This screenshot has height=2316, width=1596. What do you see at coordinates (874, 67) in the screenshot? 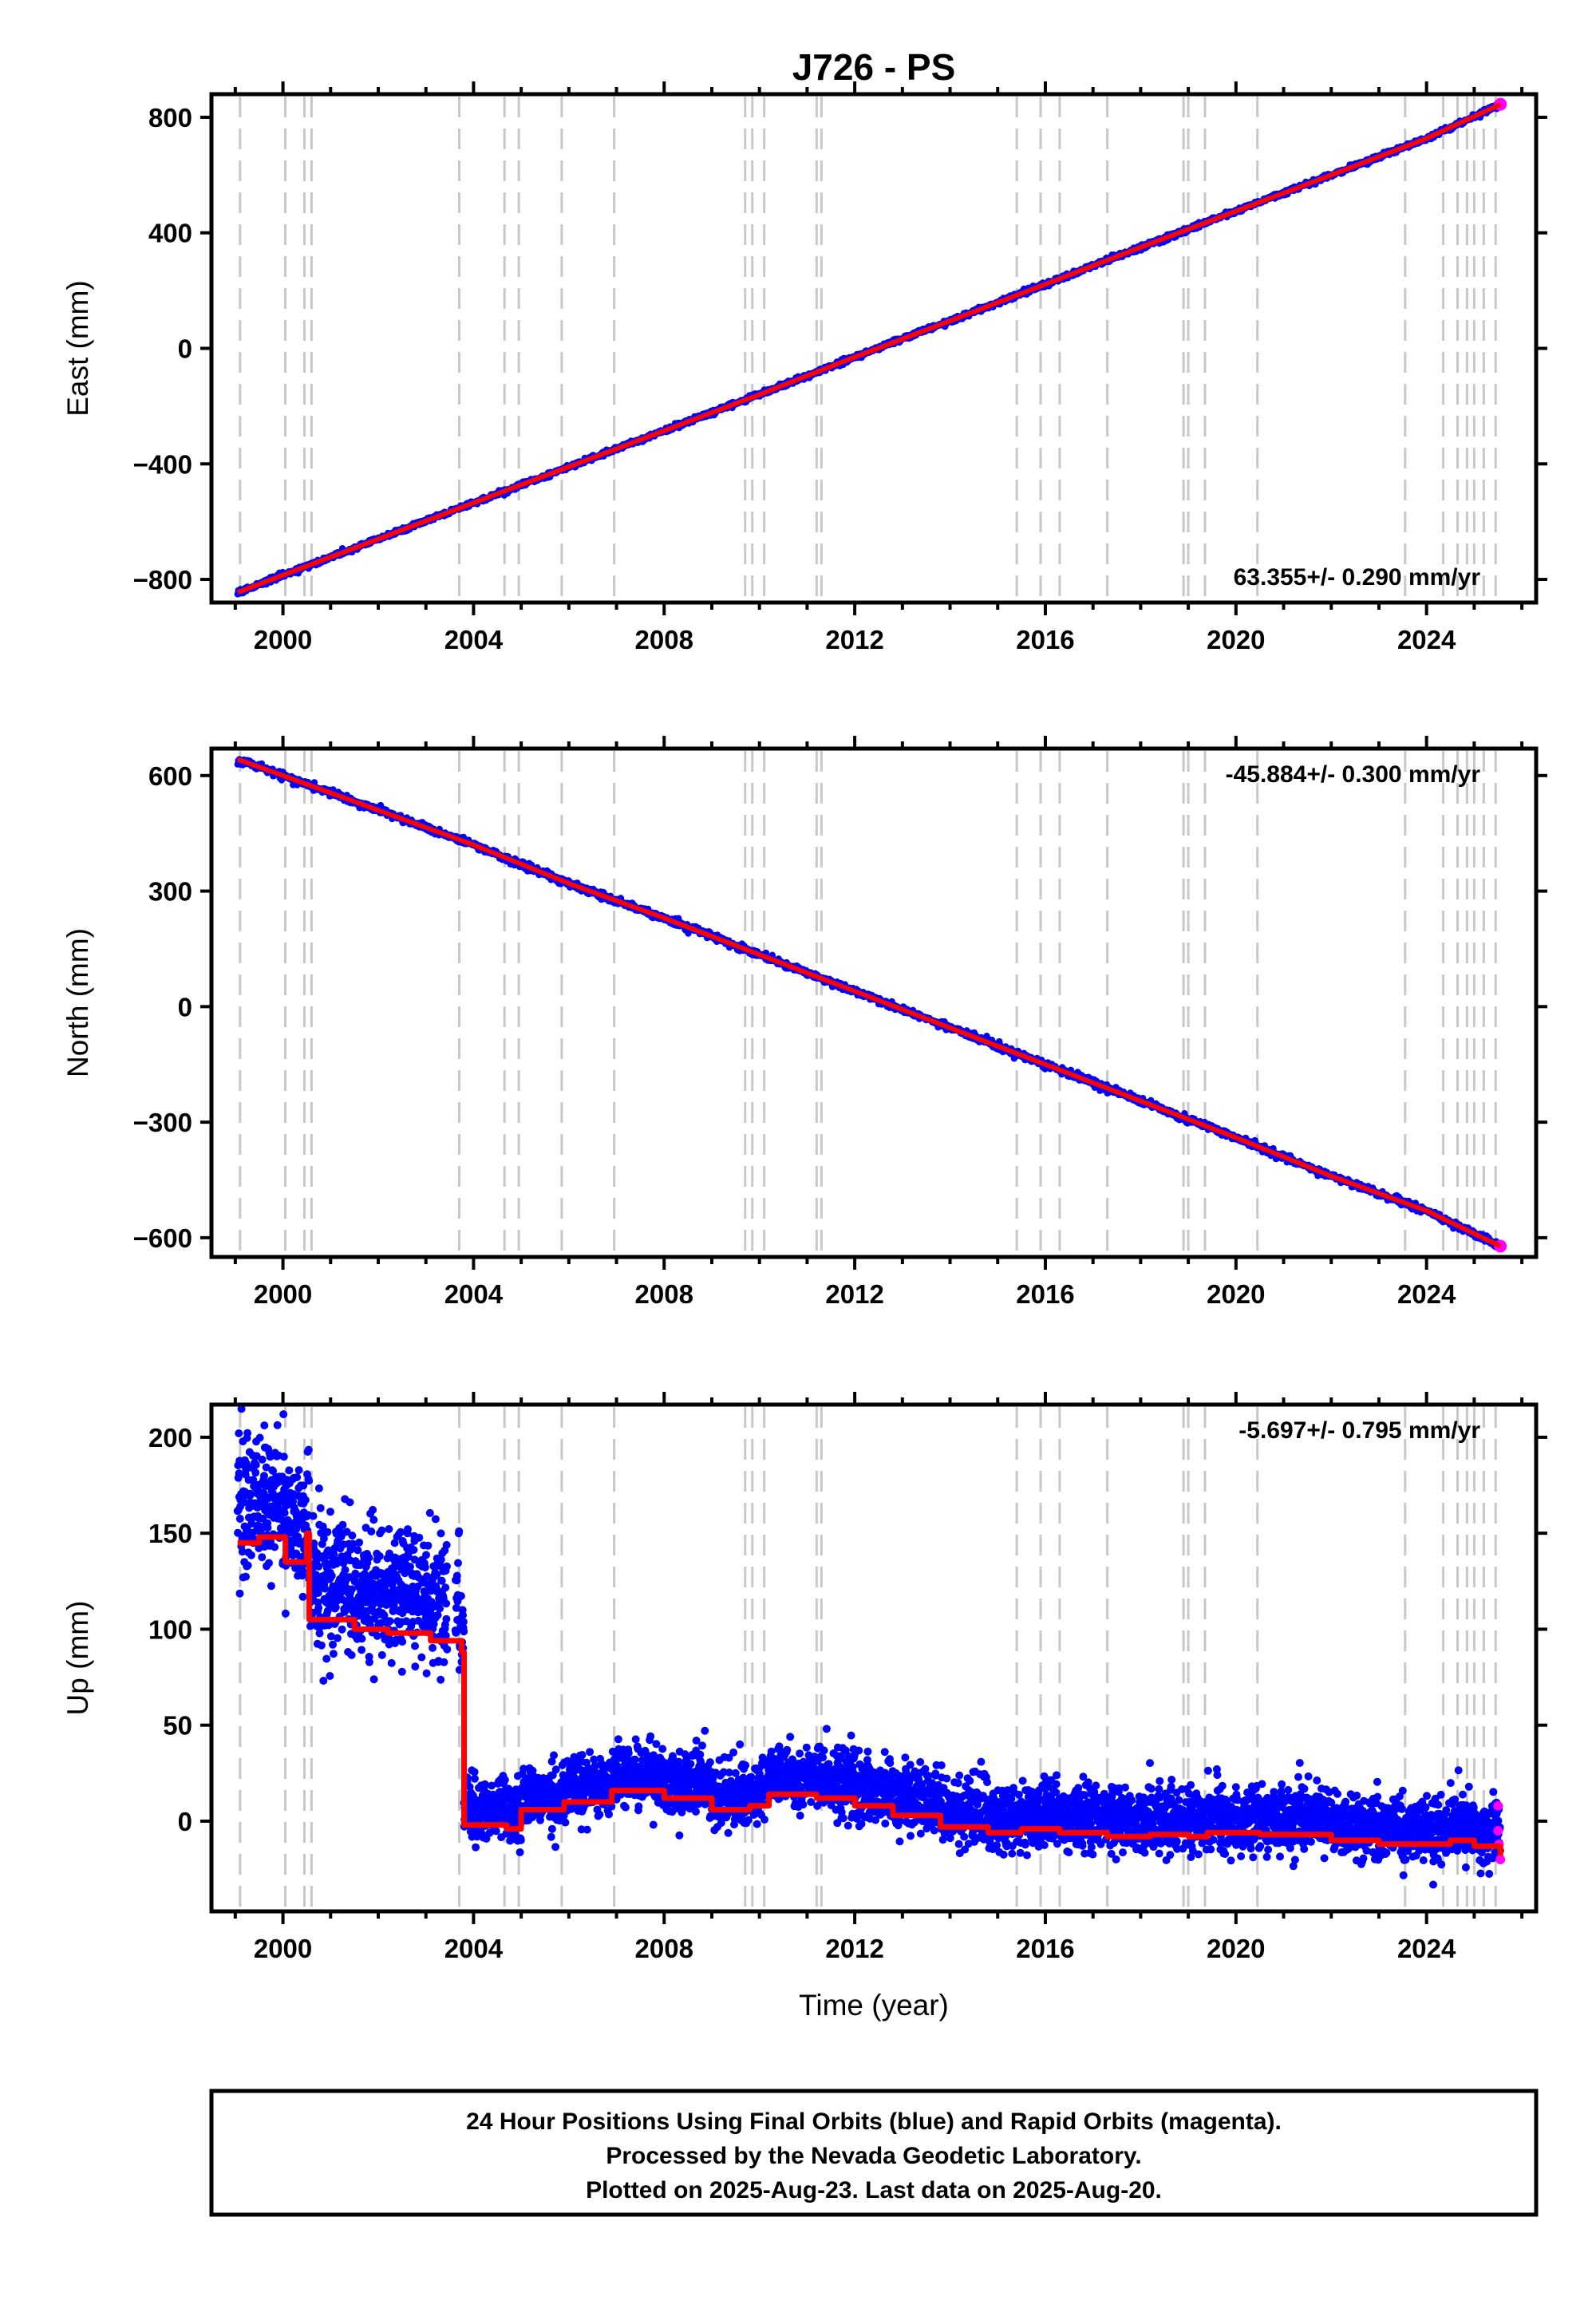
I see `chart-title: J726 - PS` at bounding box center [874, 67].